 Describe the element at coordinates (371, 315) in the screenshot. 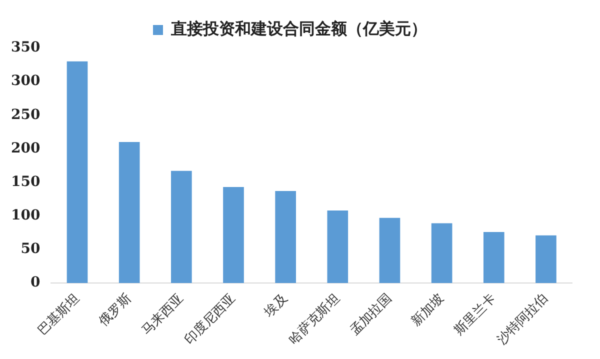

I see `x-tick-label: 孟加拉国` at that location.